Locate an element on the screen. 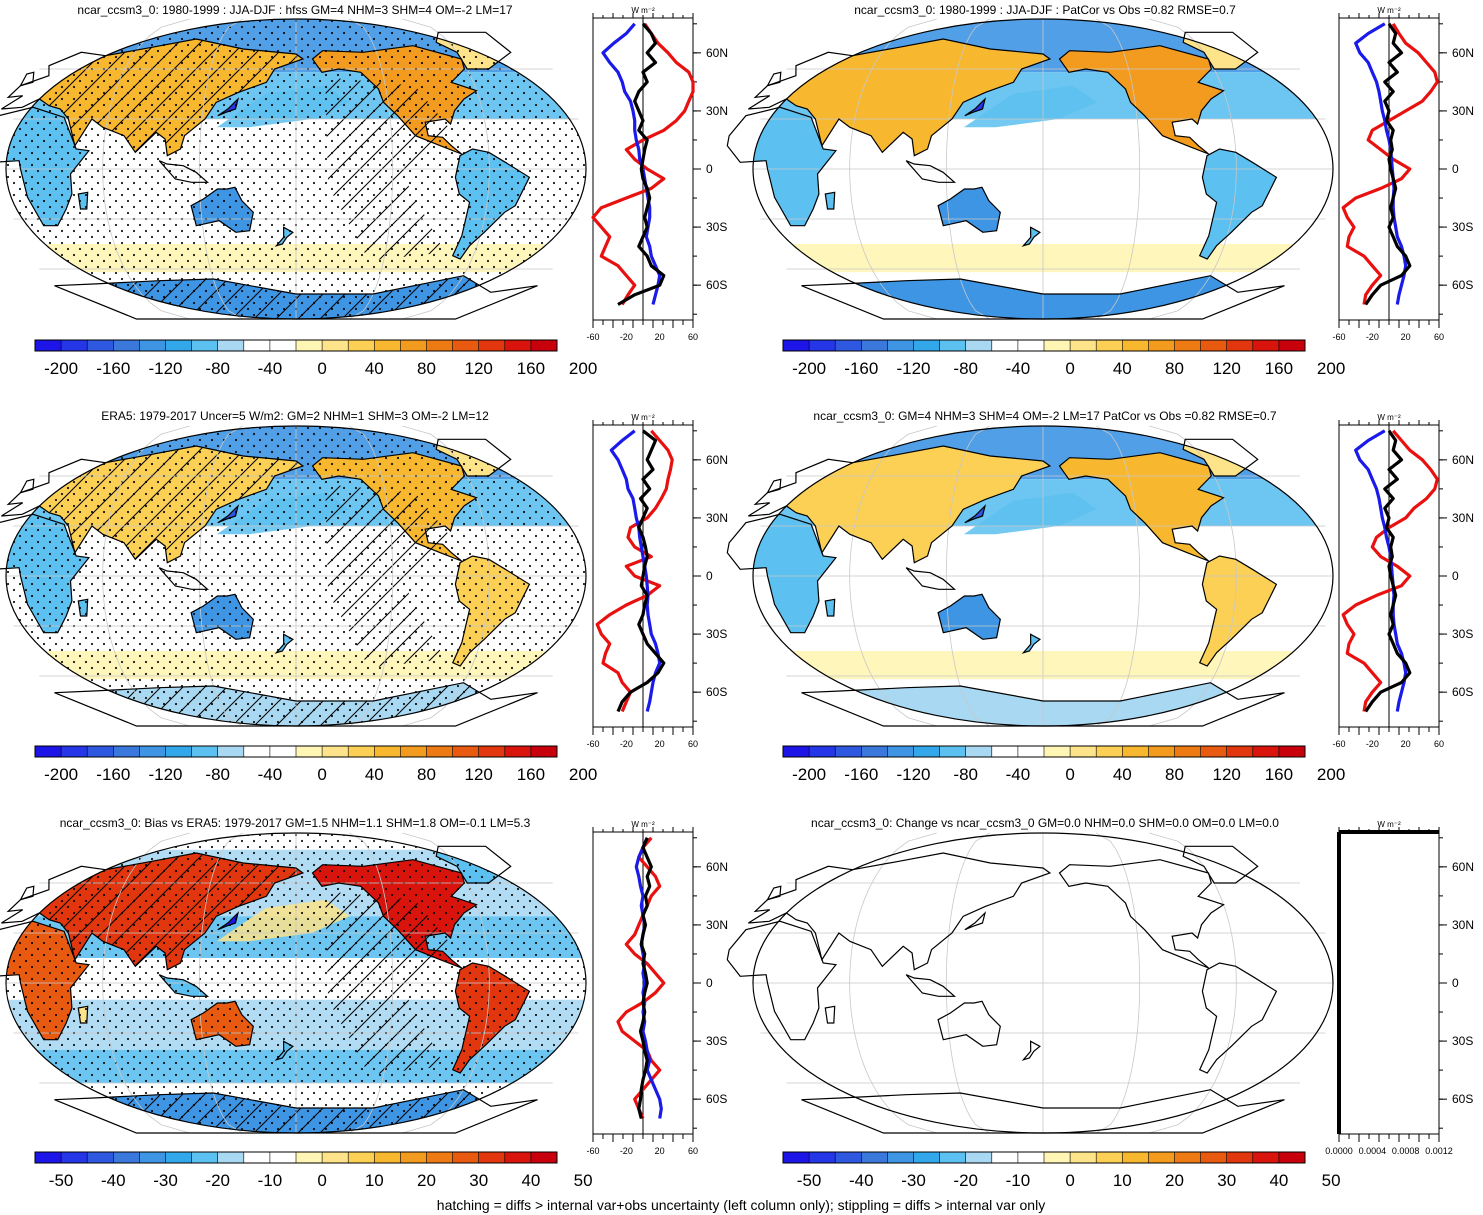 Image resolution: width=1483 pixels, height=1215 pixels. coastline-indonesia is located at coordinates (931, 985).